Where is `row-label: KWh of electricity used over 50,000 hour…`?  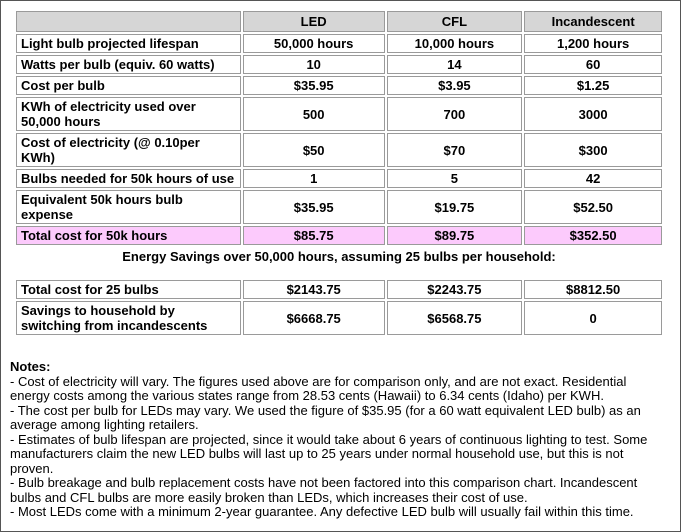
row-label: KWh of electricity used over 50,000 hour… is located at coordinates (128, 114).